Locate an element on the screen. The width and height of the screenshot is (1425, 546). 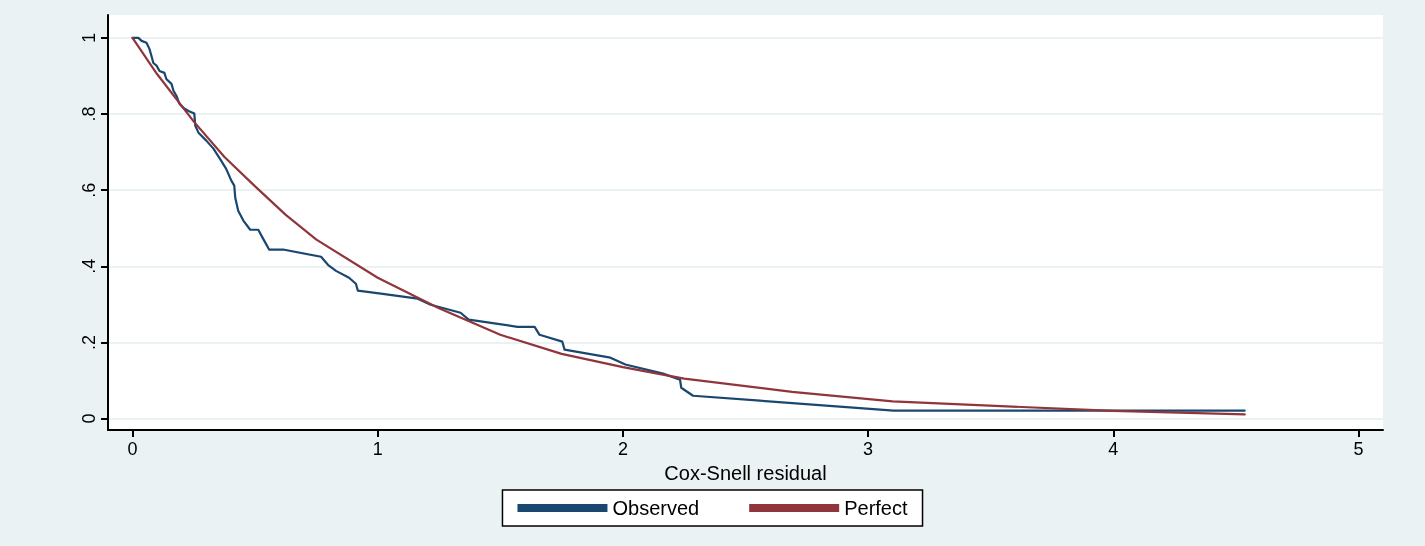
x-tick-label: 3 is located at coordinates (868, 449).